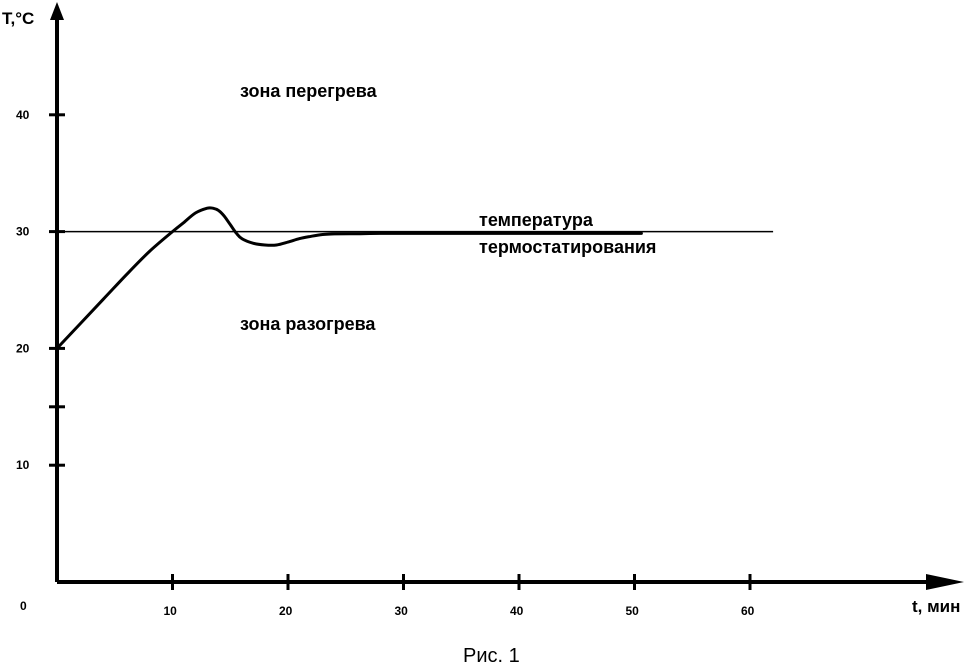 This screenshot has width=972, height=664. What do you see at coordinates (936, 606) in the screenshot?
I see `x-axis-label: t, мин` at bounding box center [936, 606].